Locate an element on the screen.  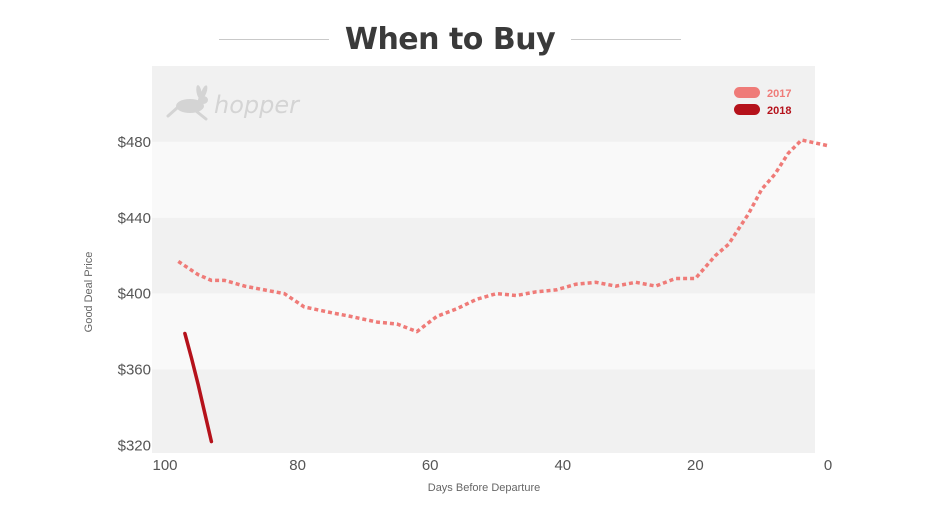
logo-text: hopper is located at coordinates (257, 105).